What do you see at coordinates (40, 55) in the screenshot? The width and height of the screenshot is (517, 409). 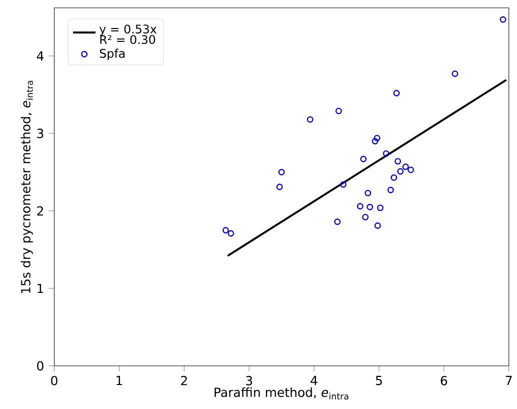 I see `y-tick-label: 4` at bounding box center [40, 55].